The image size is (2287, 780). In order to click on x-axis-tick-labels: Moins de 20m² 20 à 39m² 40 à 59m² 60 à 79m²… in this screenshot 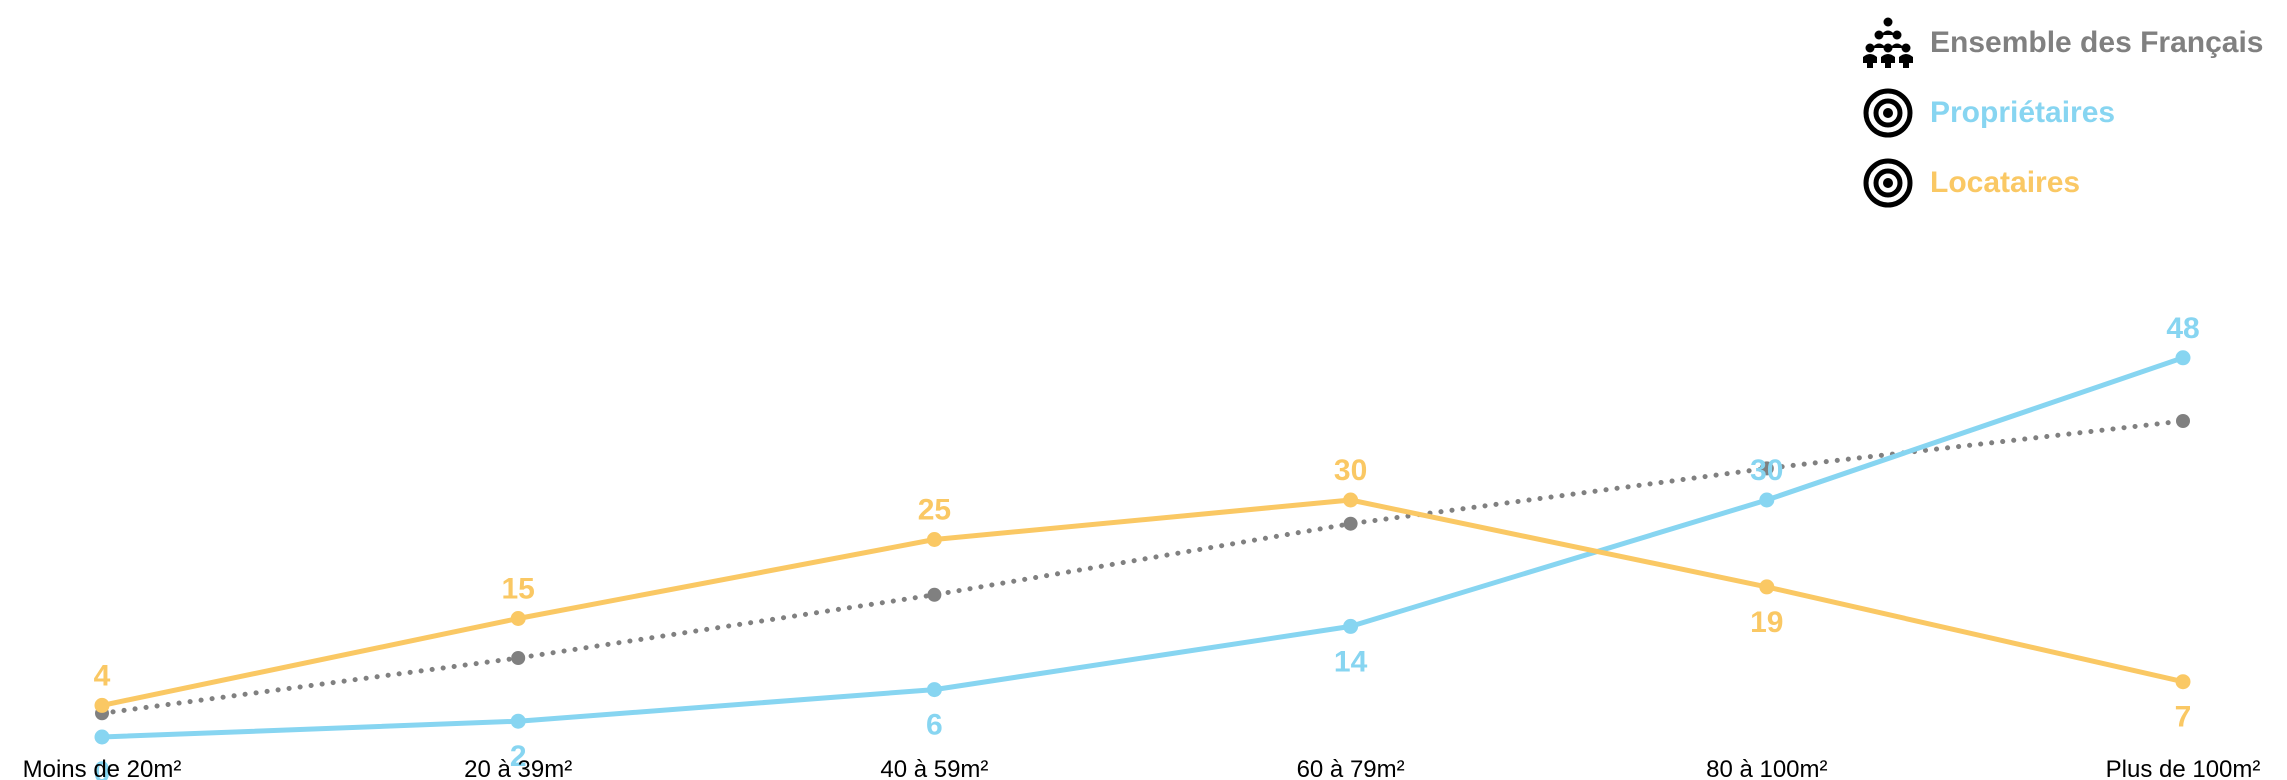, I will do `click(1142, 768)`.